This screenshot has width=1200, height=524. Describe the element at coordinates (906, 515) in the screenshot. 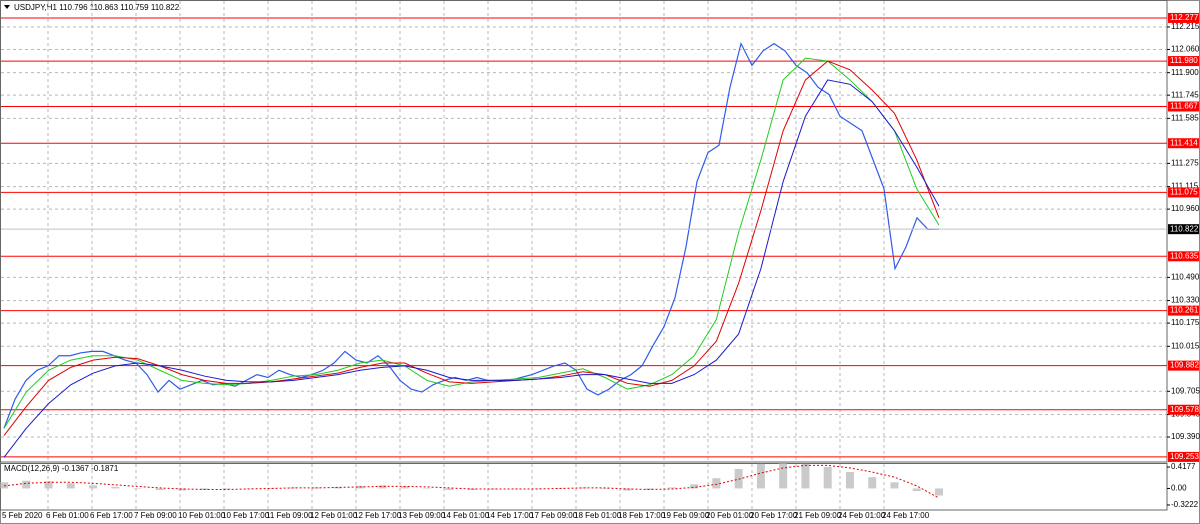

I see `x-tick-label: 24 Feb 17:00` at that location.